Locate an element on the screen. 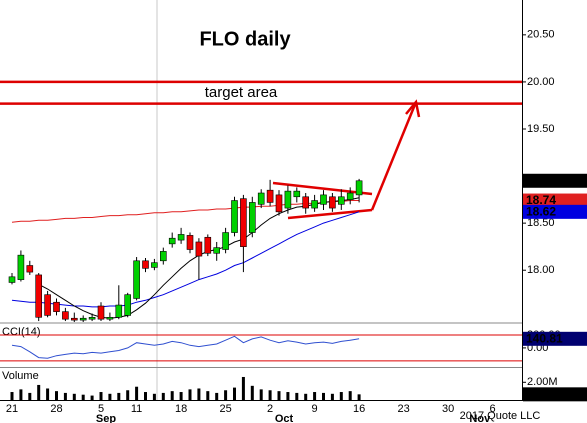 The image size is (587, 423). month-label: Sep is located at coordinates (106, 418).